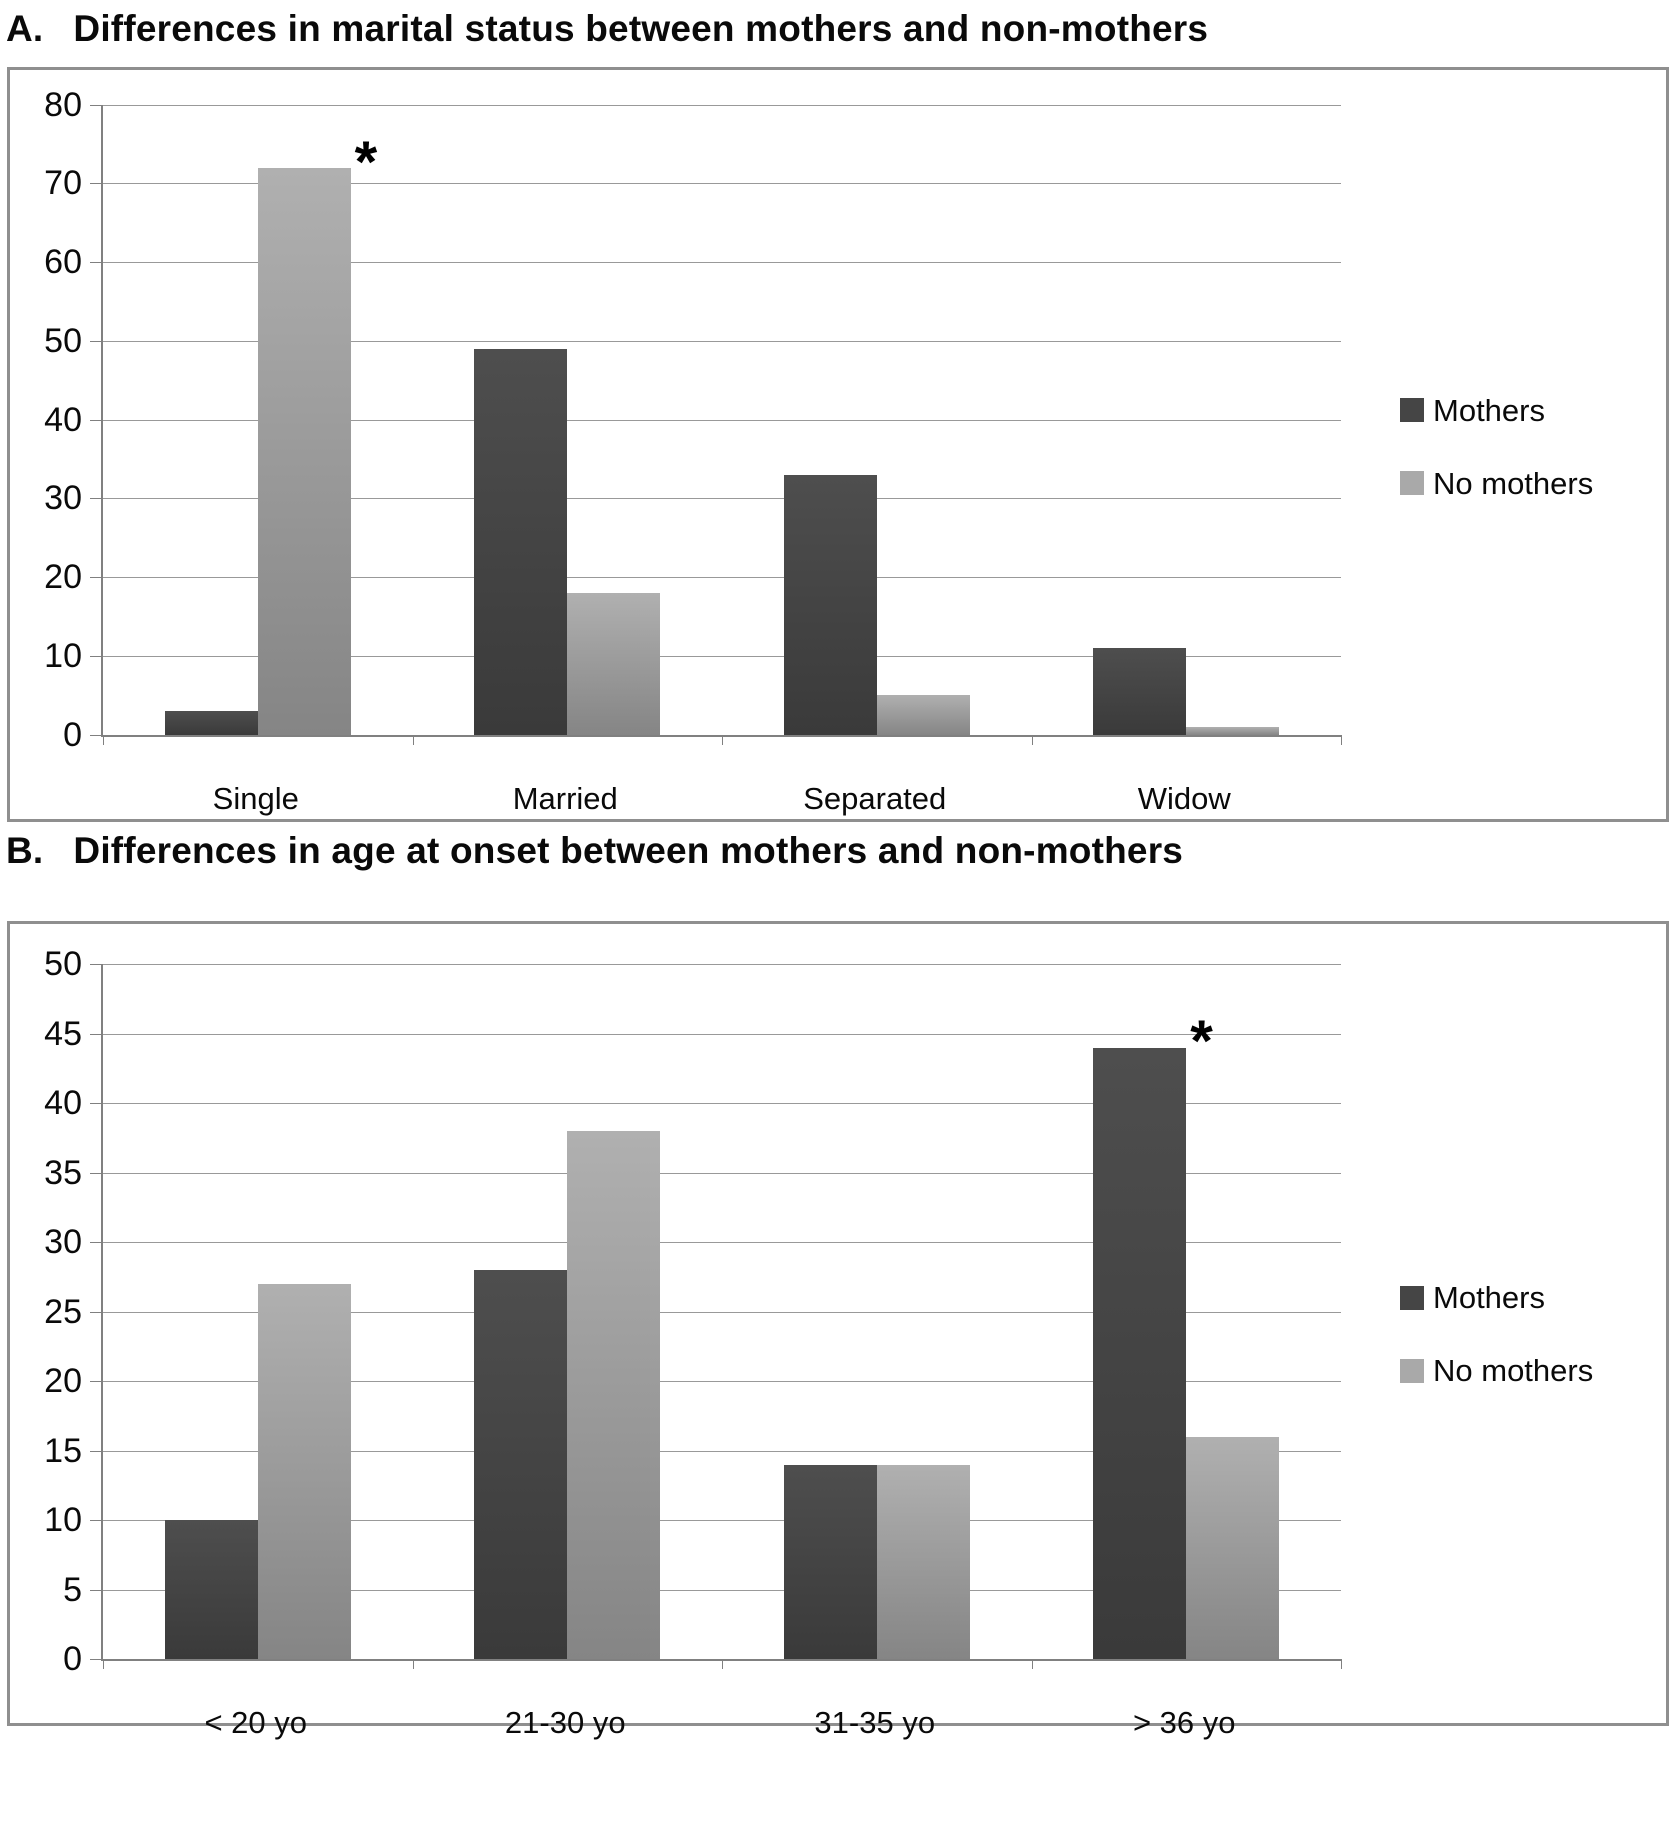 The image size is (1675, 1828). What do you see at coordinates (923, 715) in the screenshot?
I see `bar-no-mothers-separated` at bounding box center [923, 715].